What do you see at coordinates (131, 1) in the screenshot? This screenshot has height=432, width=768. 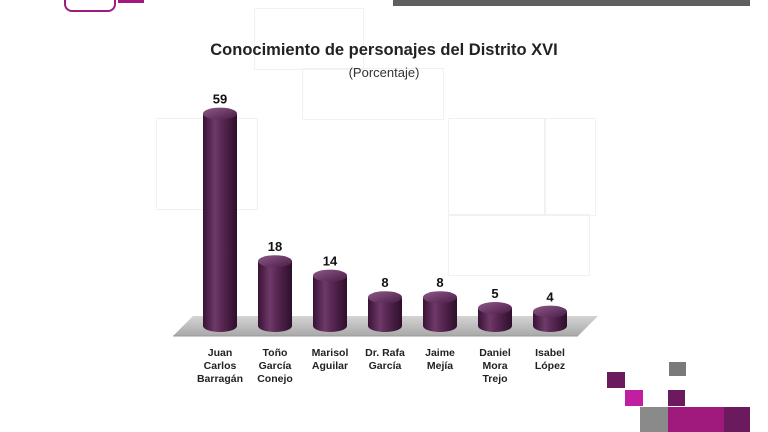 I see `logo-accent` at bounding box center [131, 1].